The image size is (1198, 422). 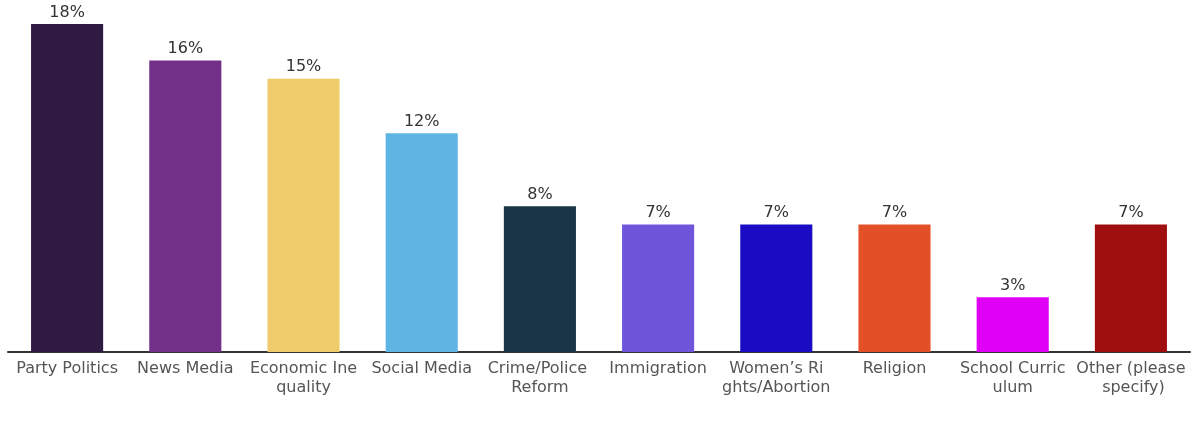 I want to click on data-label: 3%, so click(x=1013, y=284).